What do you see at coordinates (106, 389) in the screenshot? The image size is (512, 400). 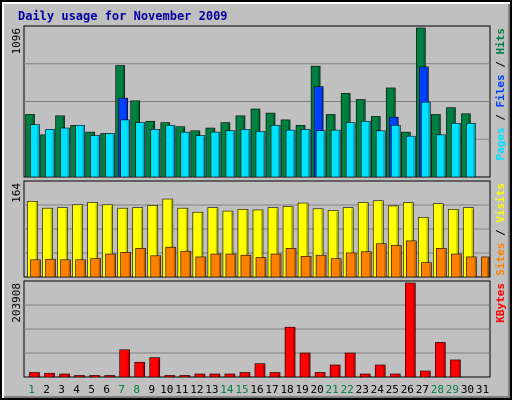 I see `x-tick-label: 6` at bounding box center [106, 389].